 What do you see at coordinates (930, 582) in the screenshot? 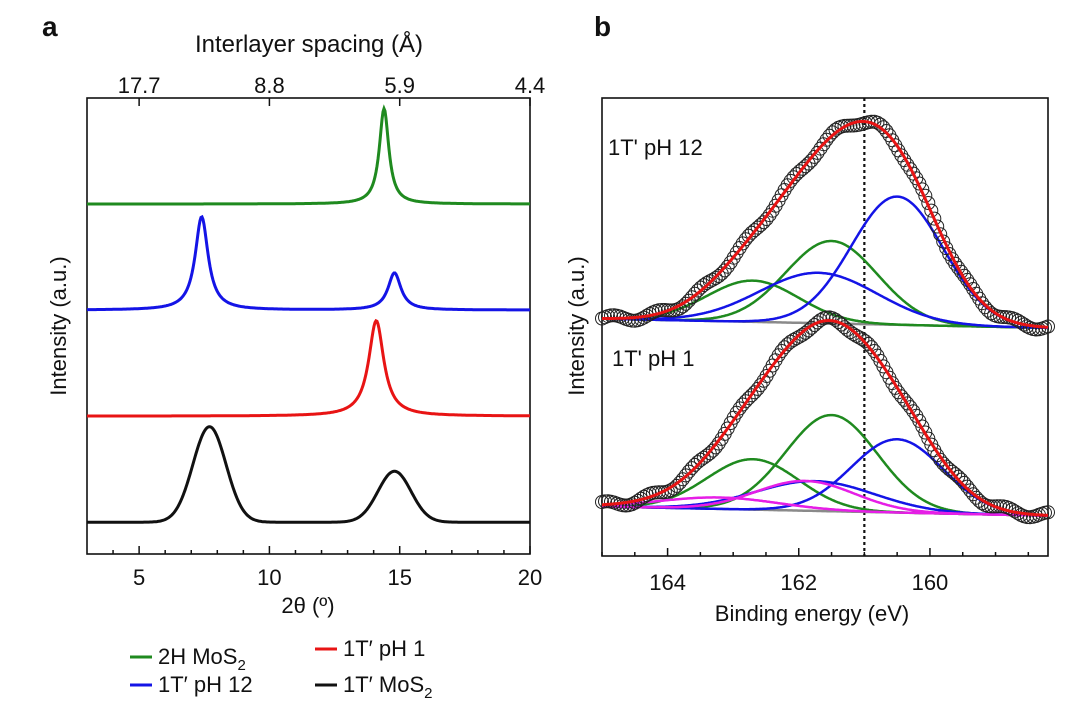
I see `x-tick-label: 160` at bounding box center [930, 582].